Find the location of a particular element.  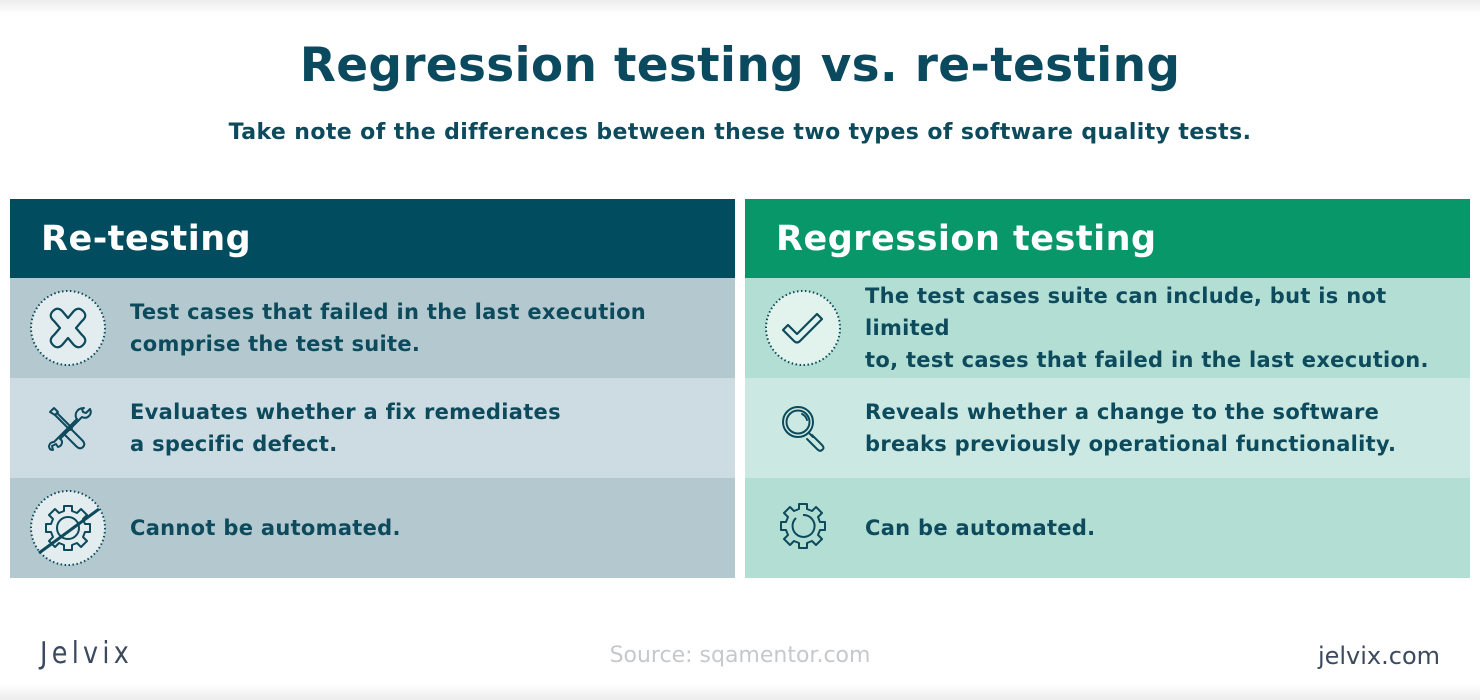

bottom-shade is located at coordinates (740, 692).